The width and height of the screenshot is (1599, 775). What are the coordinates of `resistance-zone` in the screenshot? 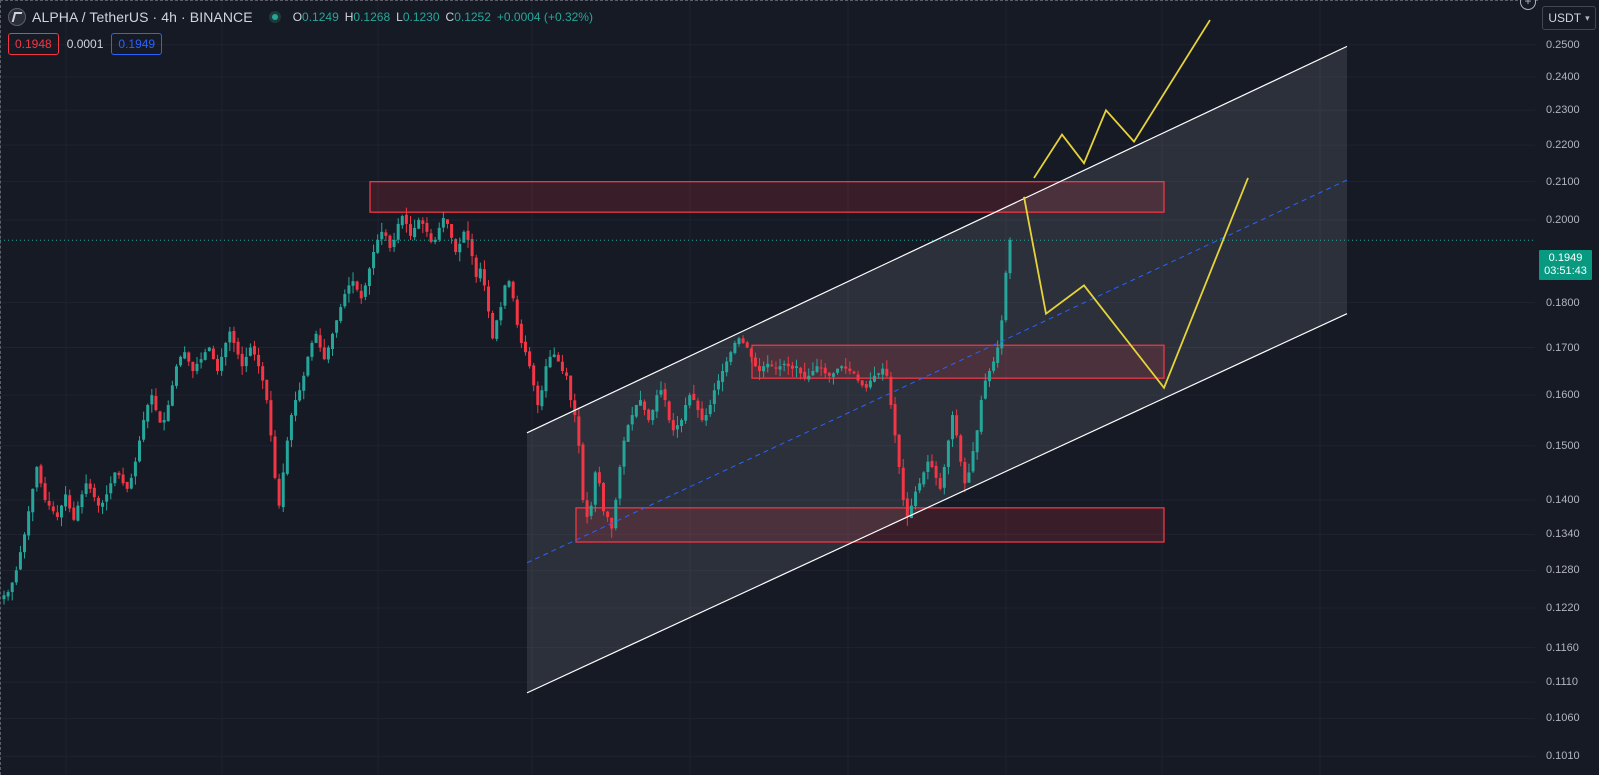 It's located at (767, 197).